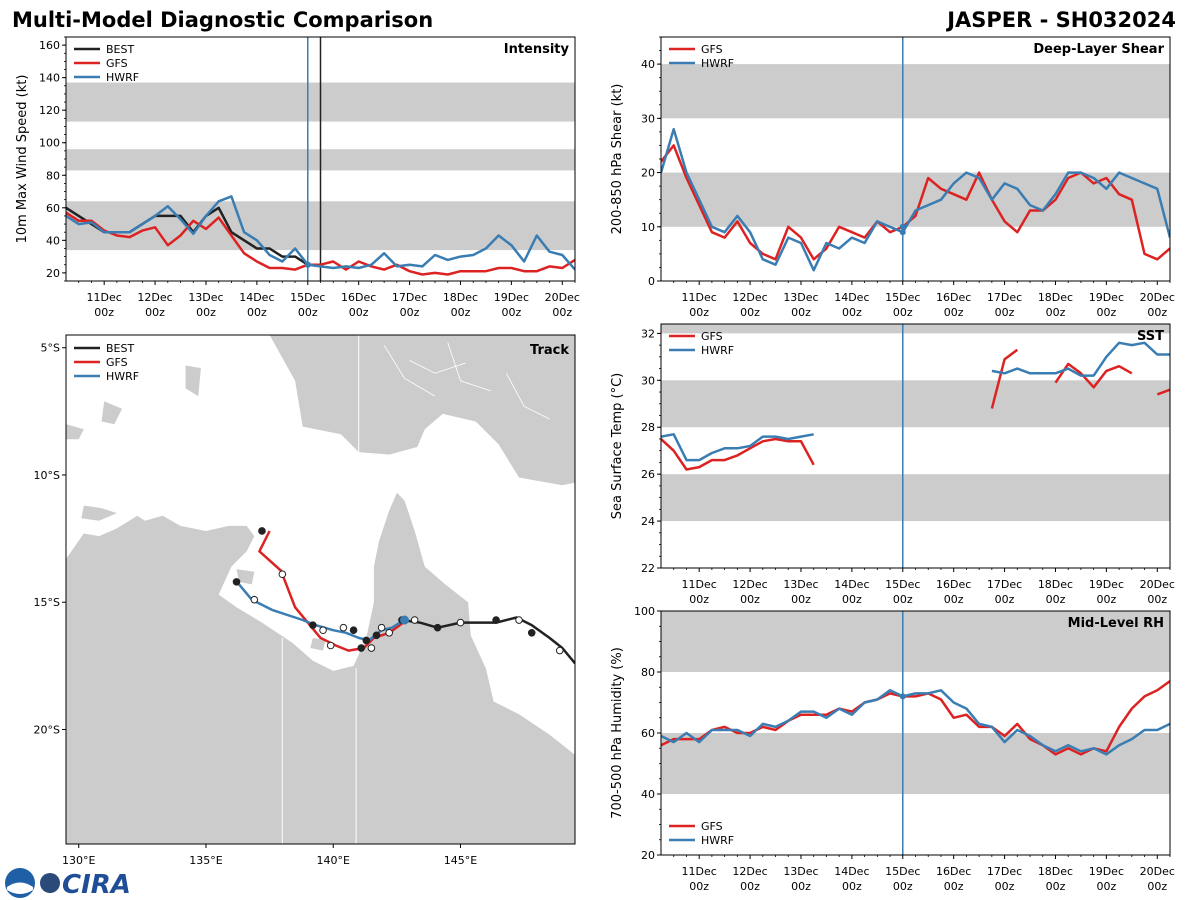 This screenshot has height=900, width=1200. What do you see at coordinates (537, 49) in the screenshot?
I see `intensity-panel-title: Intensity` at bounding box center [537, 49].